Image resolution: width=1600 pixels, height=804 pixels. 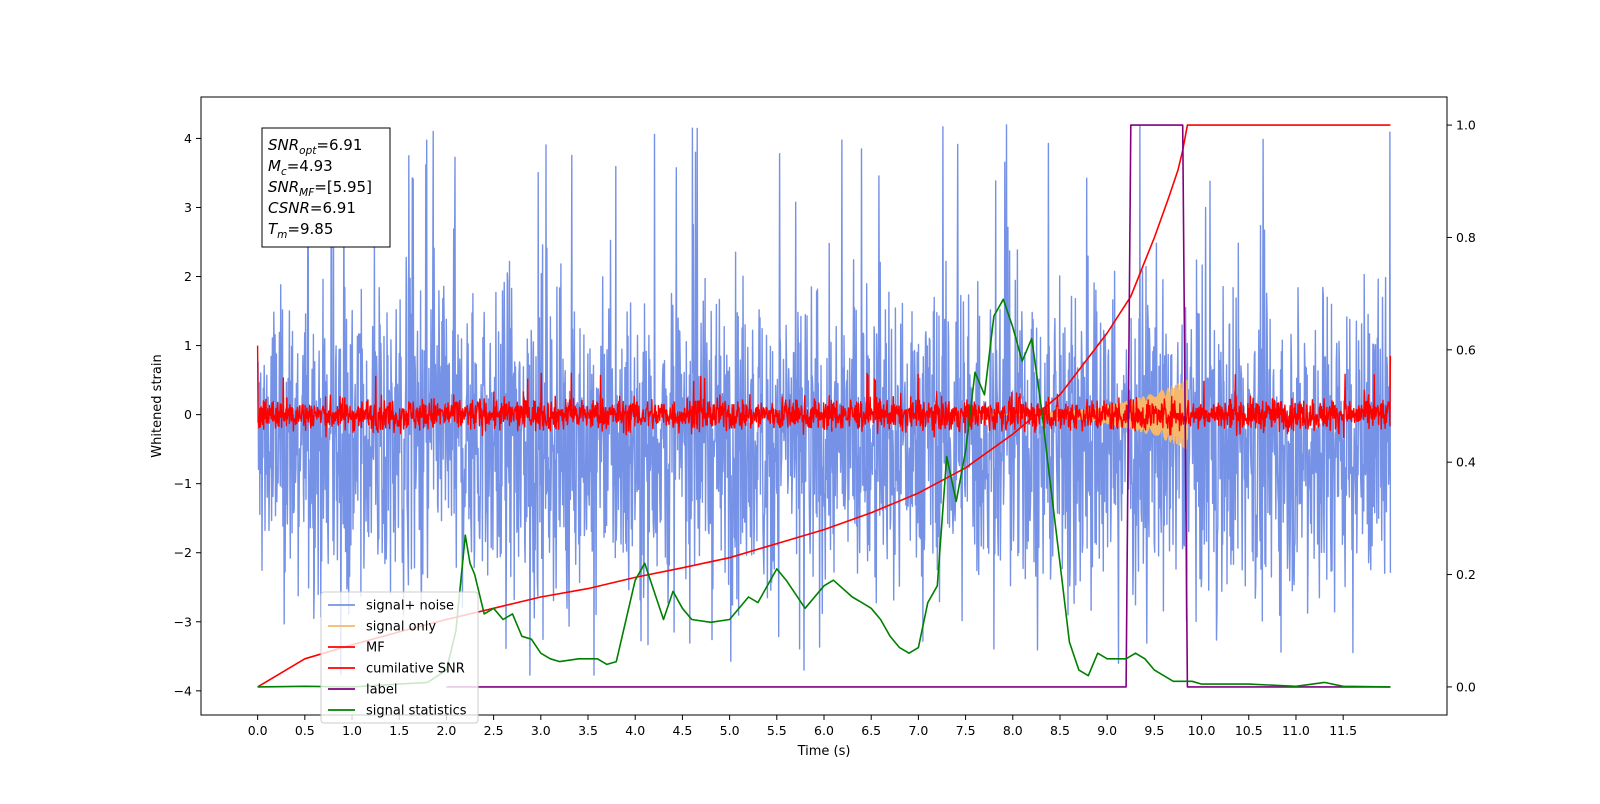 I want to click on x-tick-label: 6.0, so click(x=824, y=730).